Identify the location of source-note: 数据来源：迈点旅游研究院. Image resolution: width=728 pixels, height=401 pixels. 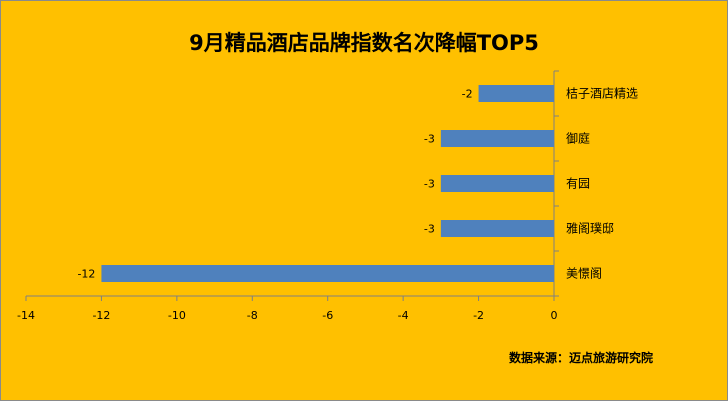
(581, 358).